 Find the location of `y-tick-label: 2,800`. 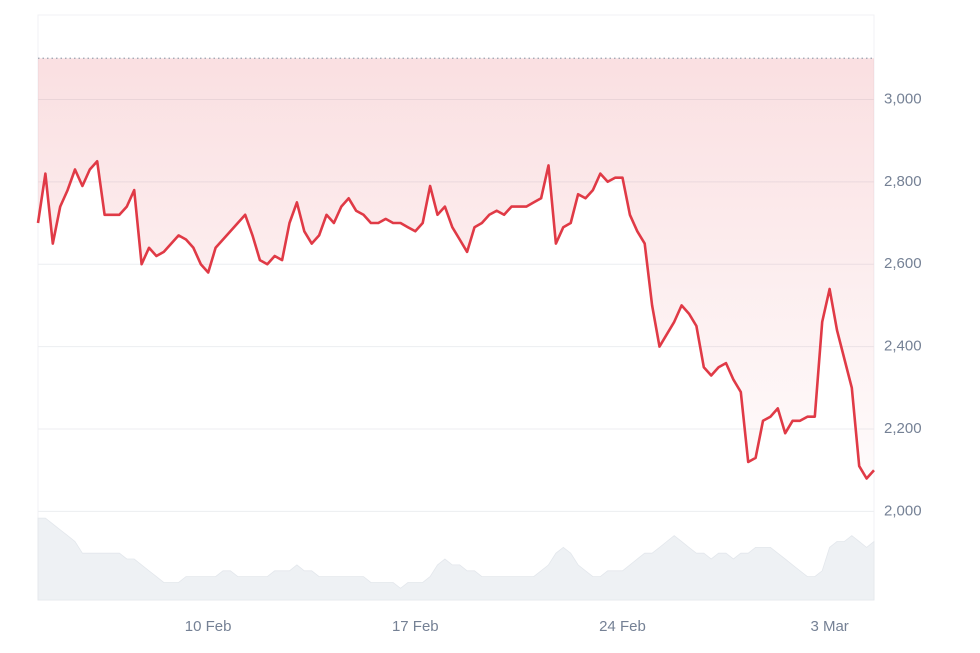

y-tick-label: 2,800 is located at coordinates (903, 181).